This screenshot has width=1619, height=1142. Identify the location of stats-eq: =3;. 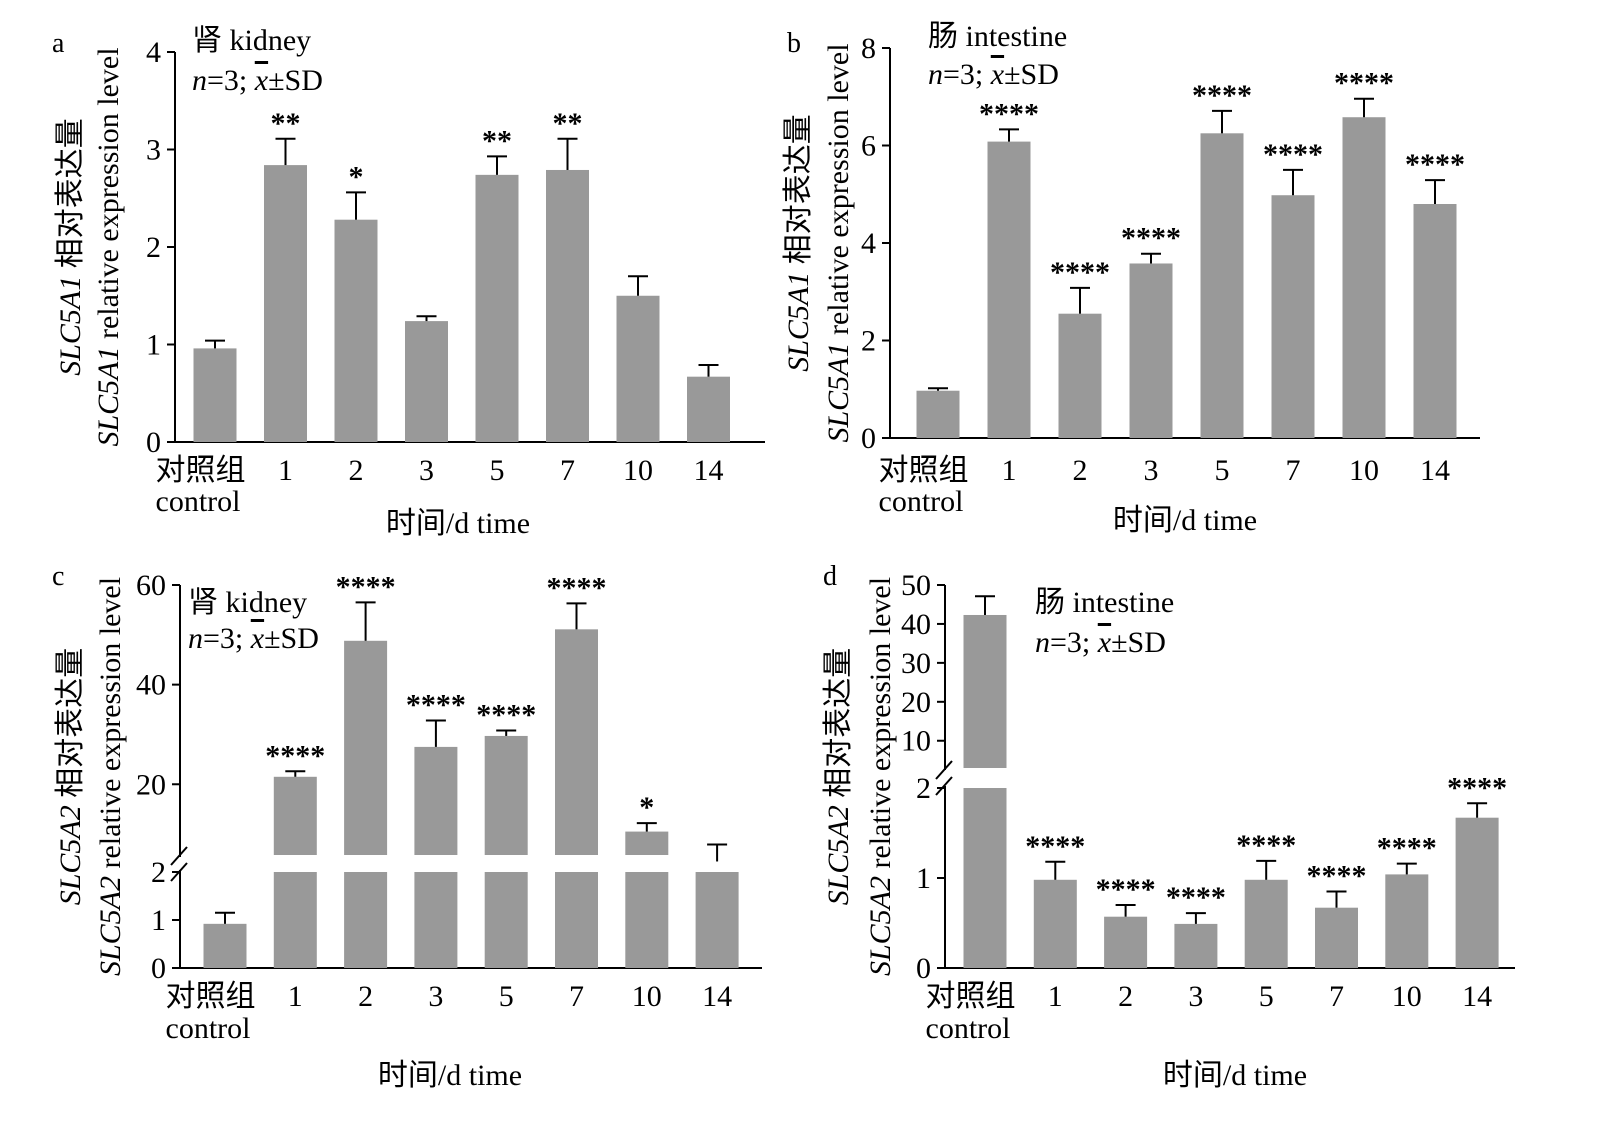
(227, 638).